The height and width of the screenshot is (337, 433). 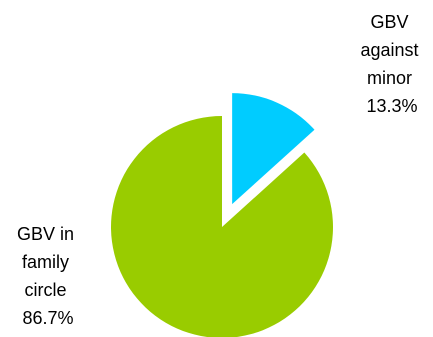 What do you see at coordinates (391, 64) in the screenshot?
I see `label-gbv-against-minor: GBV against minor 13.3%` at bounding box center [391, 64].